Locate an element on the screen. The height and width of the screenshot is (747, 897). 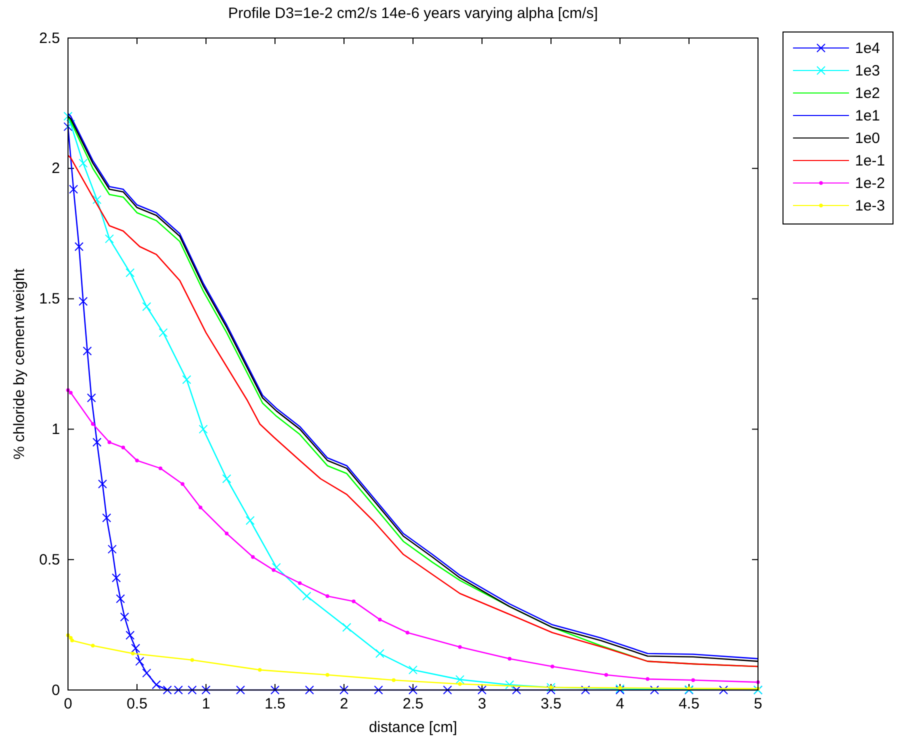
legend-label: 1e0 is located at coordinates (867, 138).